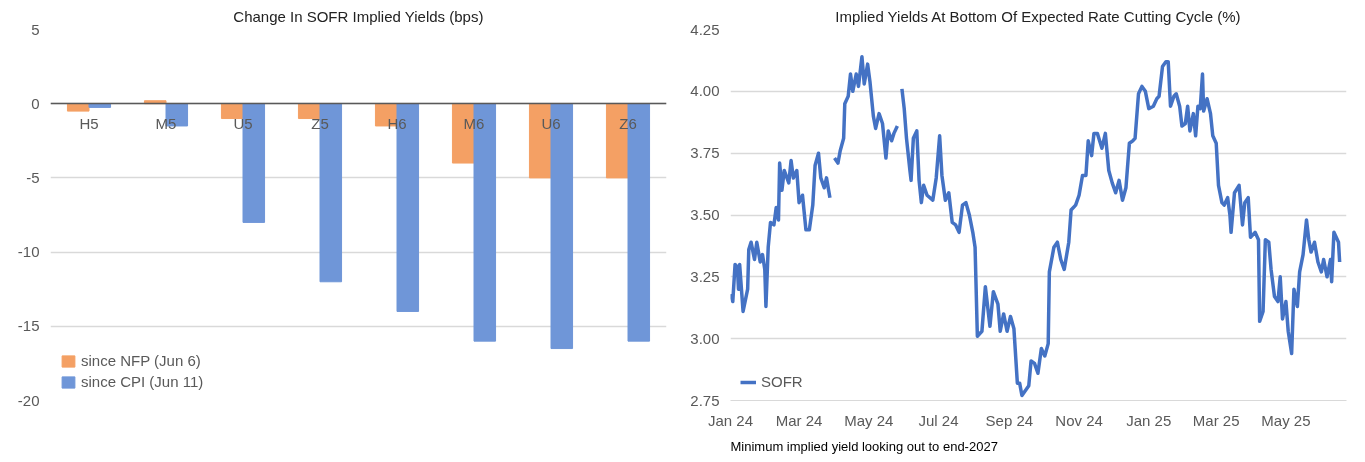 The image size is (1365, 462). Describe the element at coordinates (705, 29) in the screenshot. I see `y-tick-label: 4.25` at that location.